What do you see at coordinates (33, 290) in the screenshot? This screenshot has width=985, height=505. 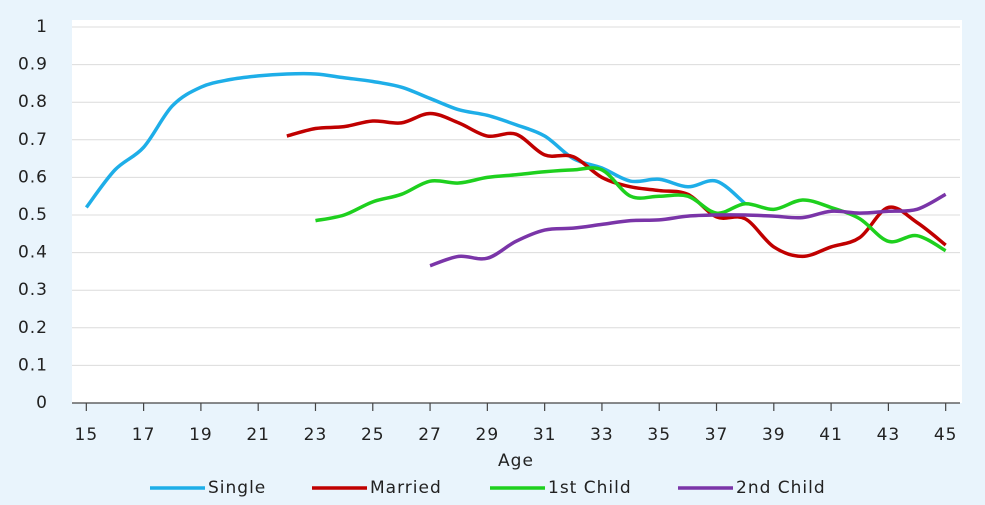 I see `y-tick-label: 0.3` at bounding box center [33, 290].